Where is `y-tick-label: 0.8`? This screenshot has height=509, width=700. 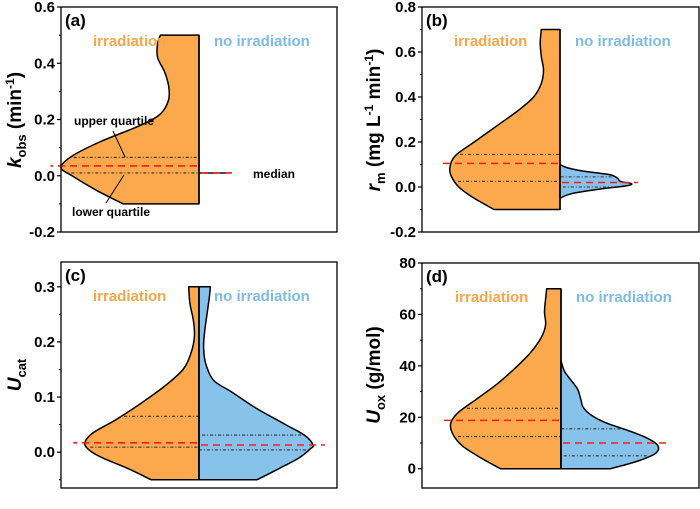 y-tick-label: 0.8 is located at coordinates (405, 8).